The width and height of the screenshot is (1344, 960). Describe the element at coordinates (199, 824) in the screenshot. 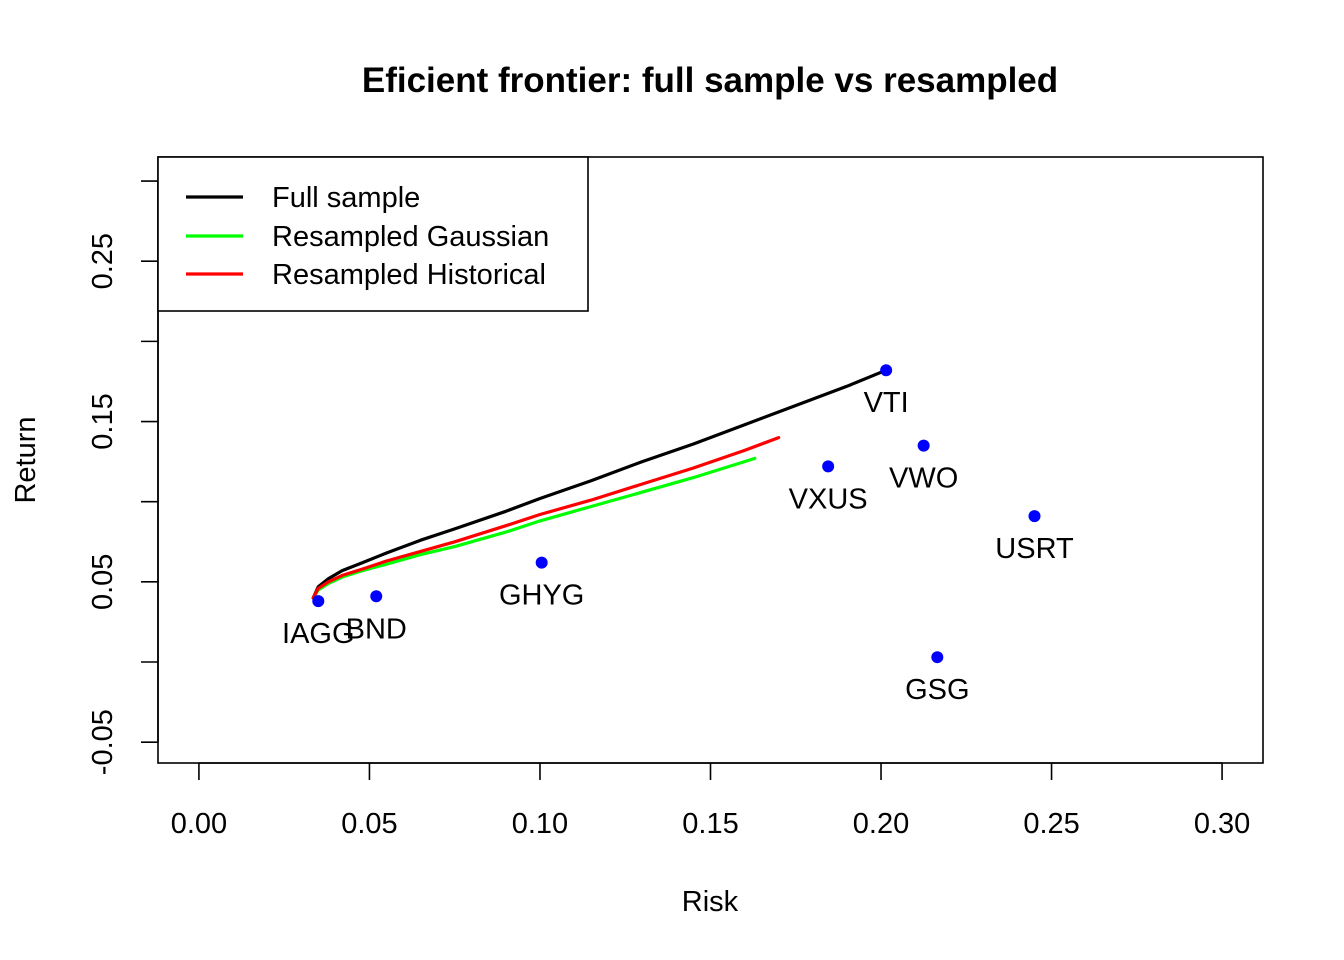

I see `x-tick-label: 0.00` at that location.